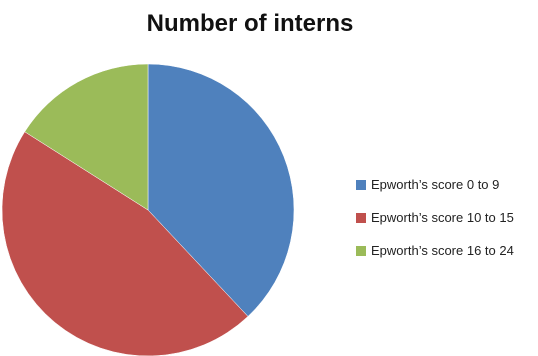  I want to click on chart-title: Number of interns, so click(250, 23).